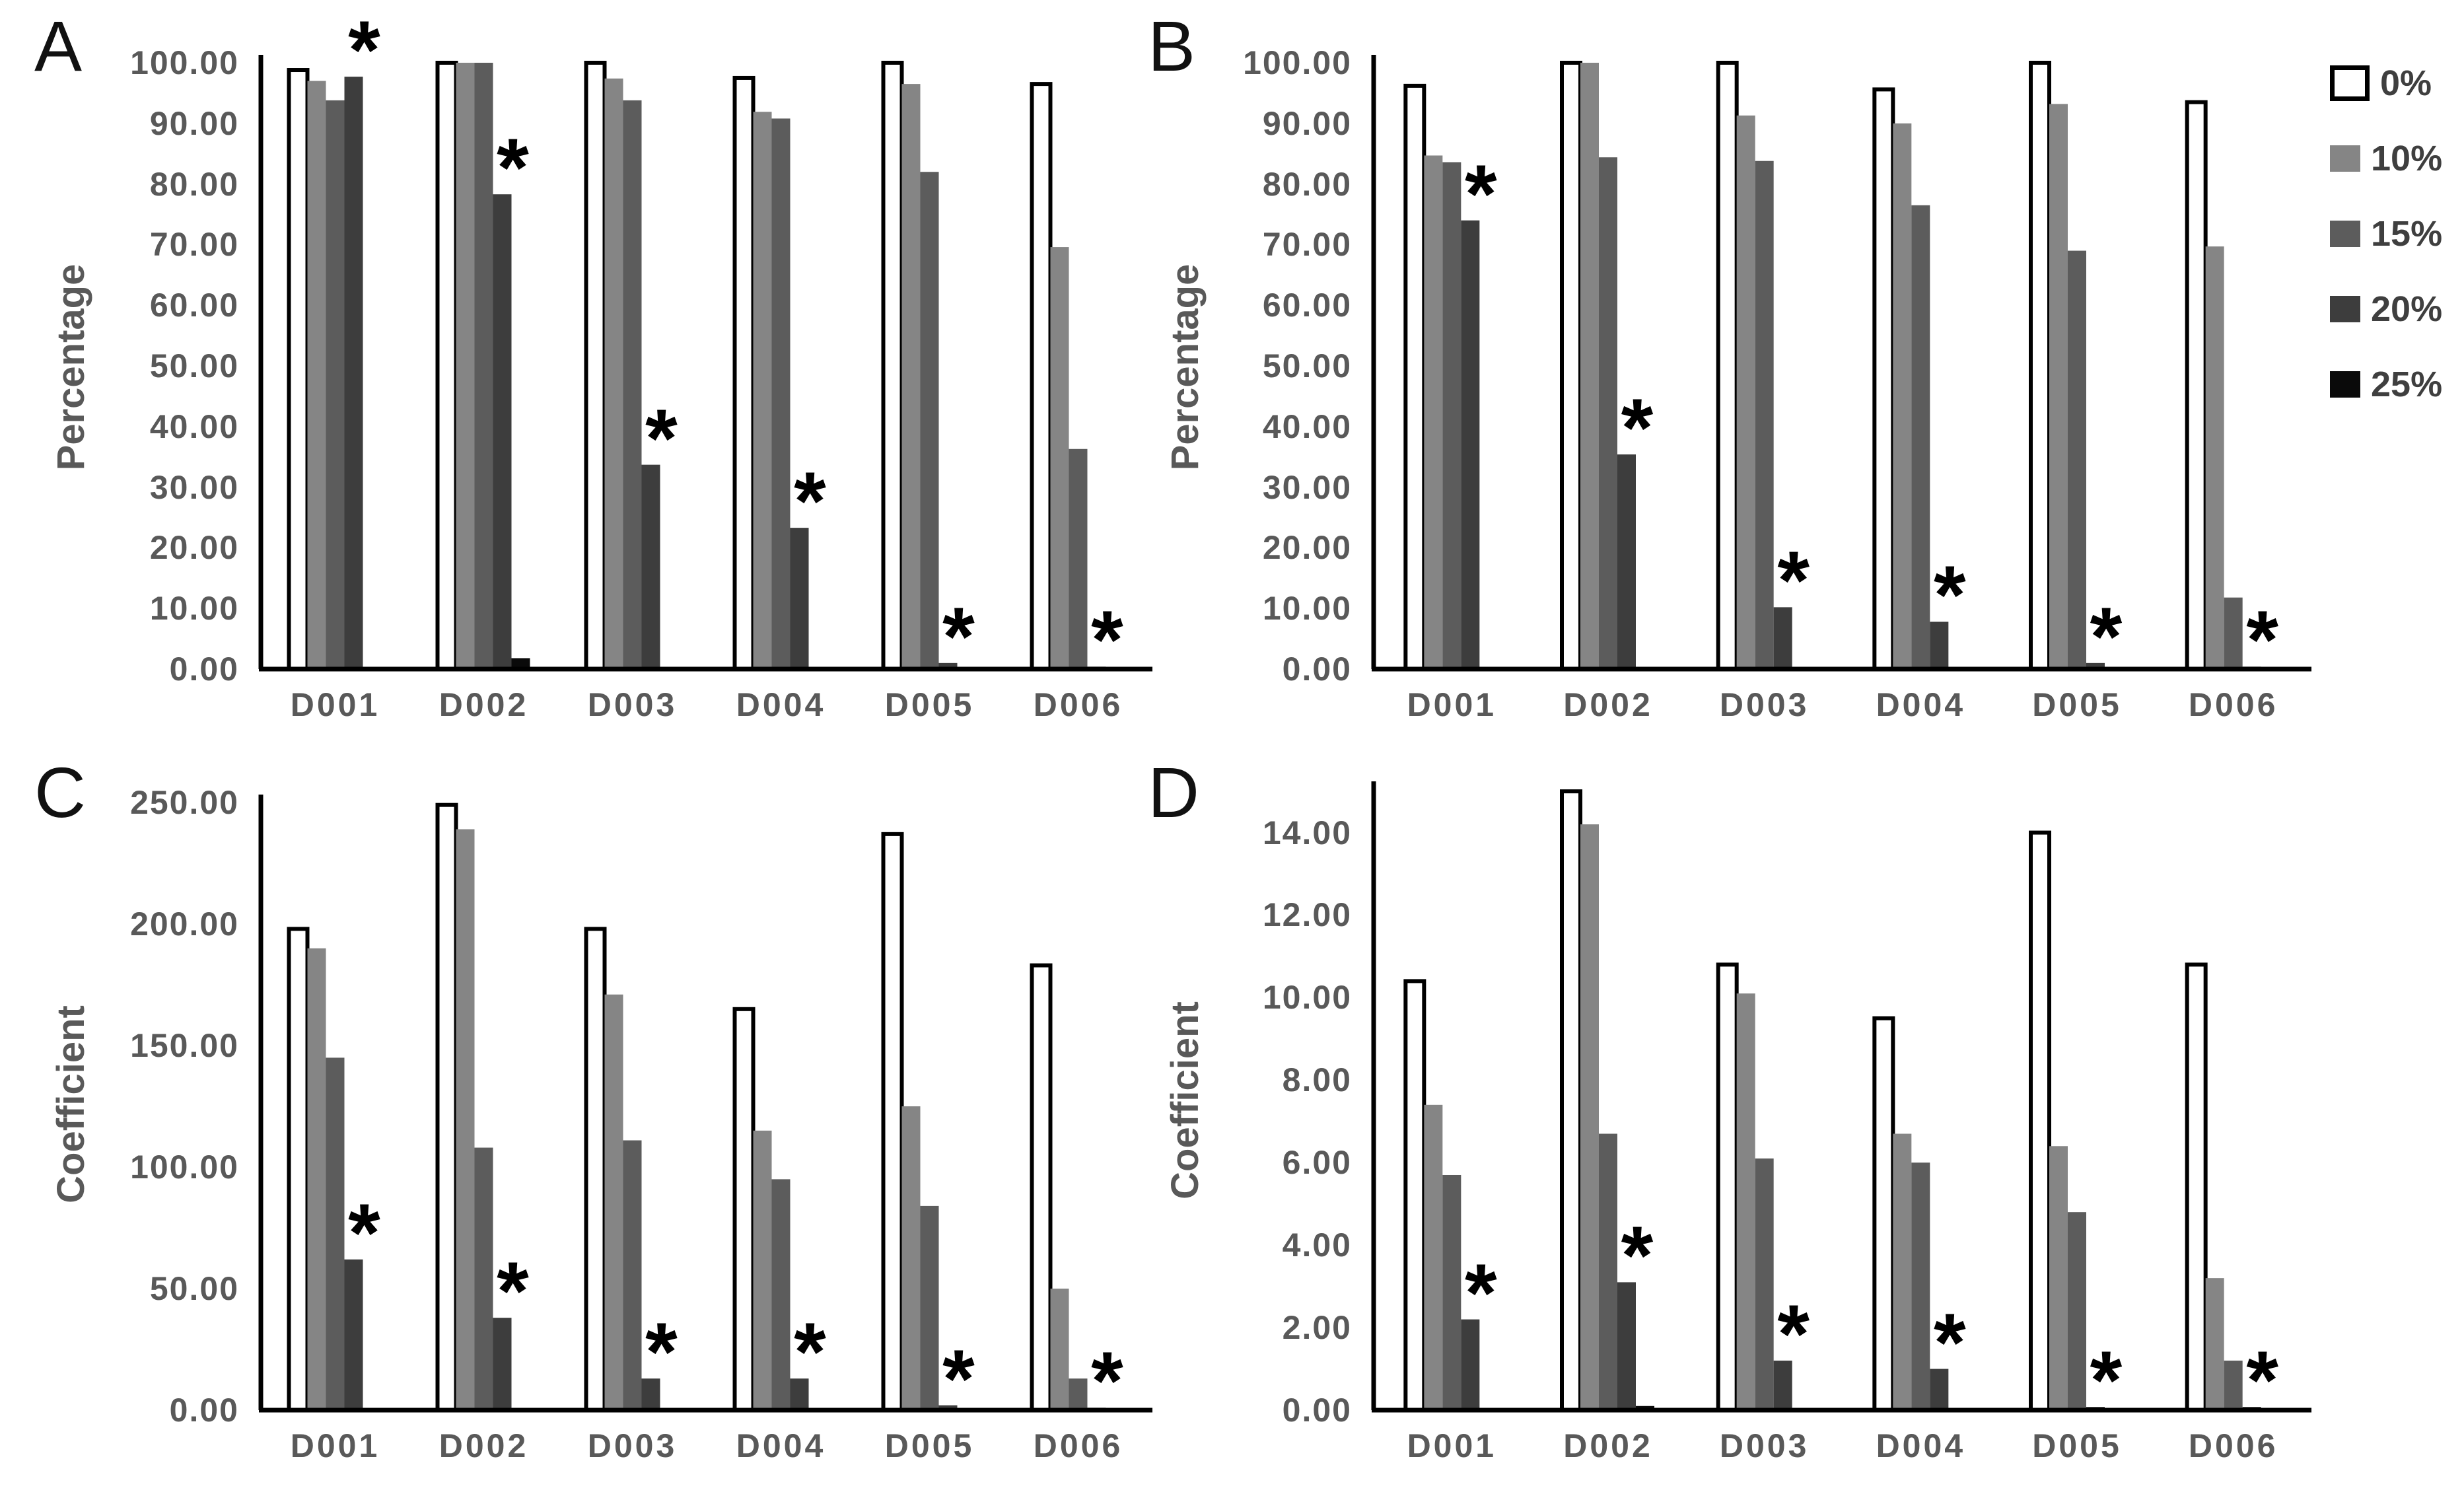  I want to click on y-tick-label-C: 0.00, so click(204, 1410).